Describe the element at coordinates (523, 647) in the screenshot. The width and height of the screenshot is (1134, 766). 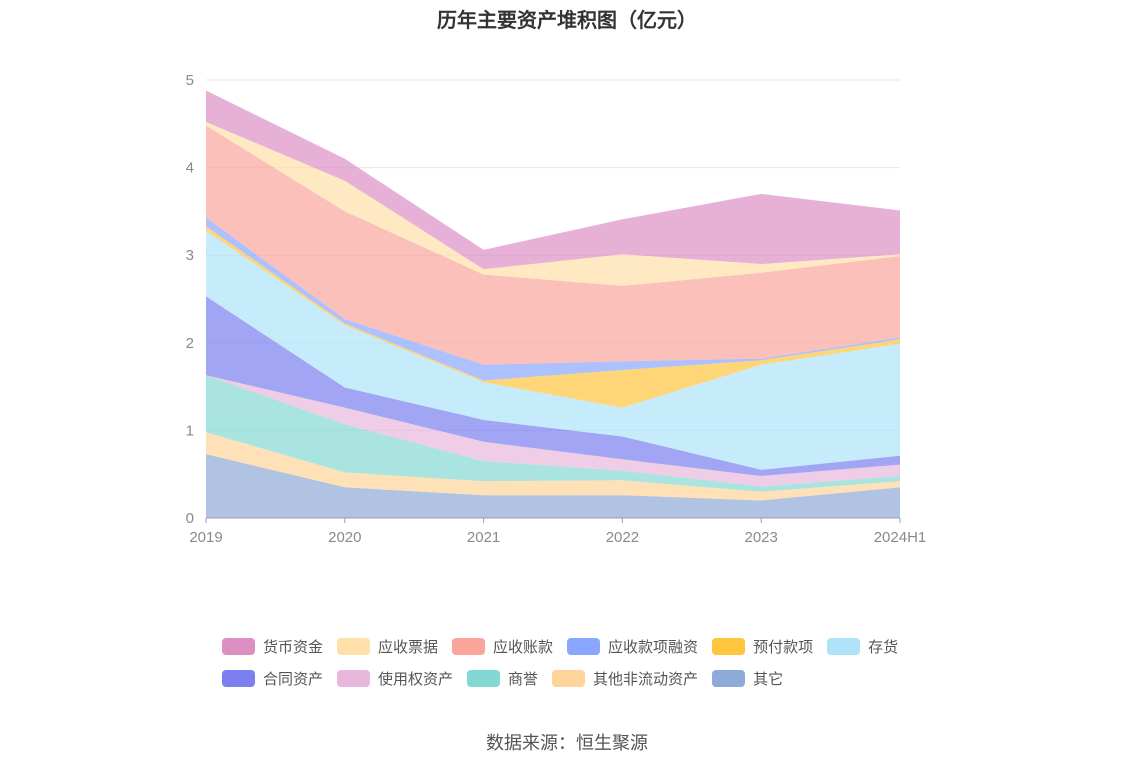
I see `legend-label: 应收账款` at that location.